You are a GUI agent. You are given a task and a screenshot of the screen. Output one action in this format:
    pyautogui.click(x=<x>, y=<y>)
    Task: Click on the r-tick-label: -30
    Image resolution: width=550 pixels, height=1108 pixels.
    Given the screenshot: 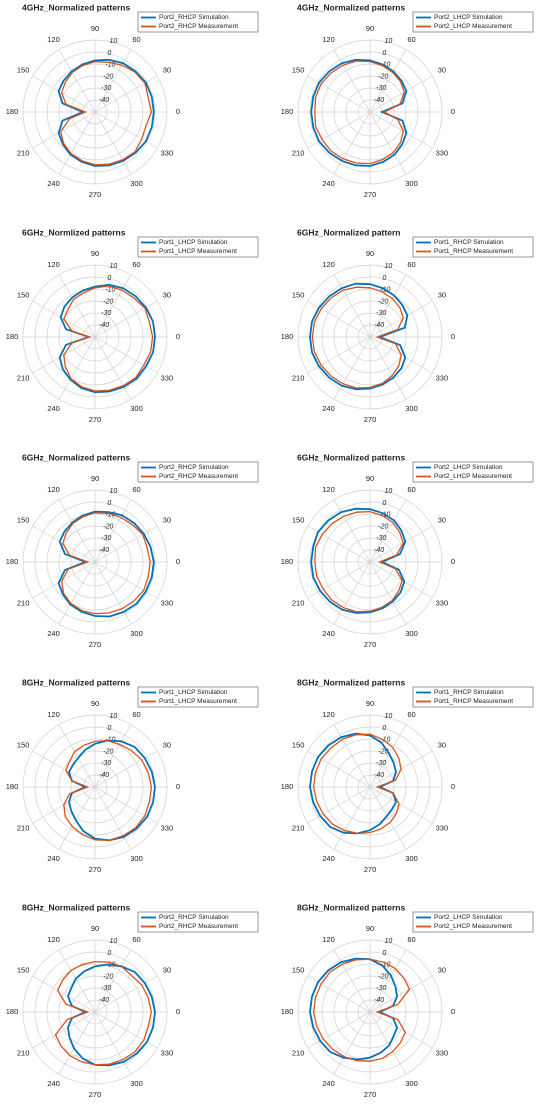 What is the action you would take?
    pyautogui.click(x=106, y=988)
    